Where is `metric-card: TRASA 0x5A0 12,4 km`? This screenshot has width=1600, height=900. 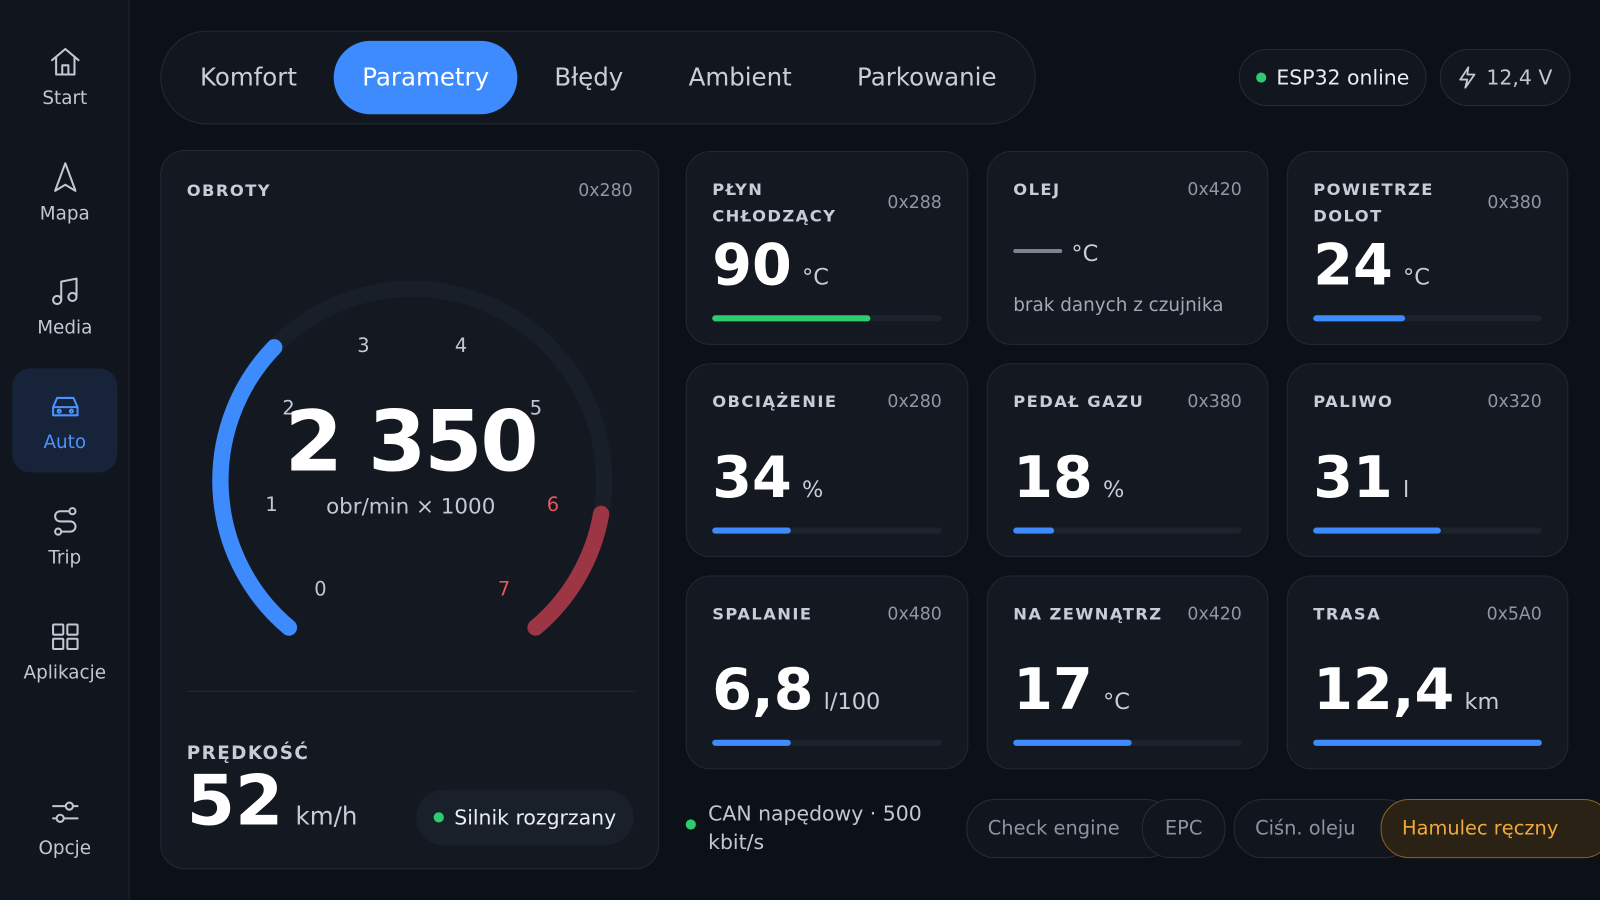
metric-card: TRASA 0x5A0 12,4 km is located at coordinates (1427, 672).